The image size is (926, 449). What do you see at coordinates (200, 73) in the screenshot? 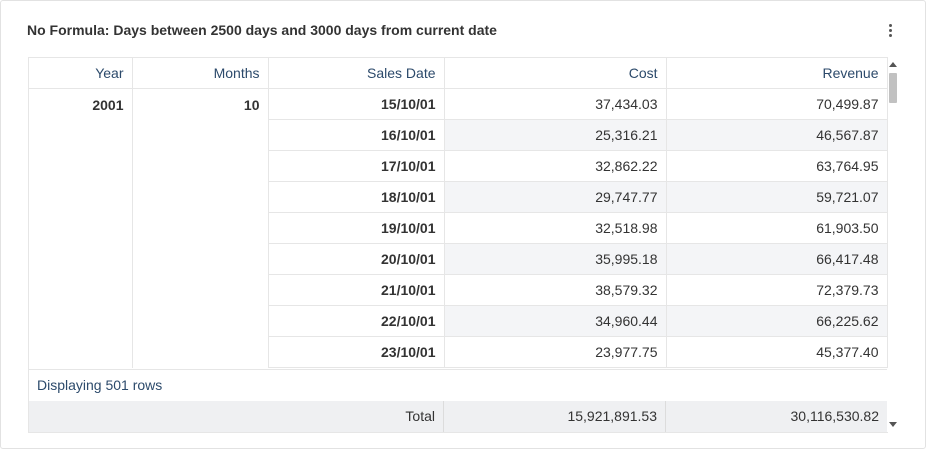
I see `column-header-months: Months` at bounding box center [200, 73].